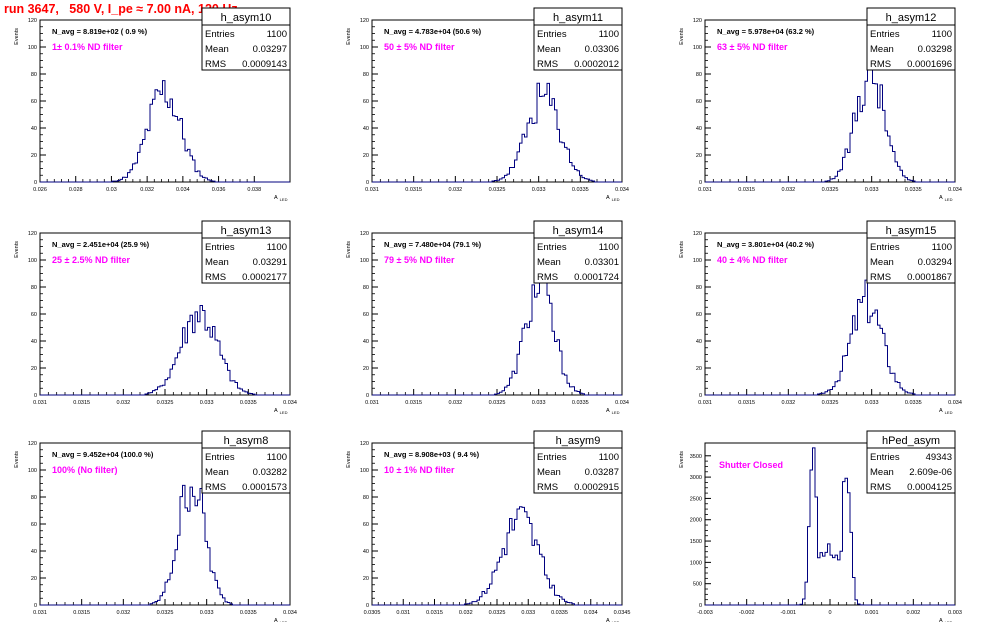 The height and width of the screenshot is (622, 996). Describe the element at coordinates (246, 441) in the screenshot. I see `histogram-name: h_asym8` at that location.